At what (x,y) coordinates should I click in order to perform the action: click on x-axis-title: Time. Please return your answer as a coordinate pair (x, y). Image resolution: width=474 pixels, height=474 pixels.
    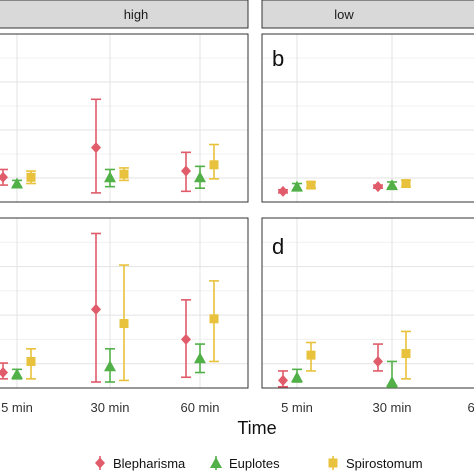
    Looking at the image, I should click on (256, 428).